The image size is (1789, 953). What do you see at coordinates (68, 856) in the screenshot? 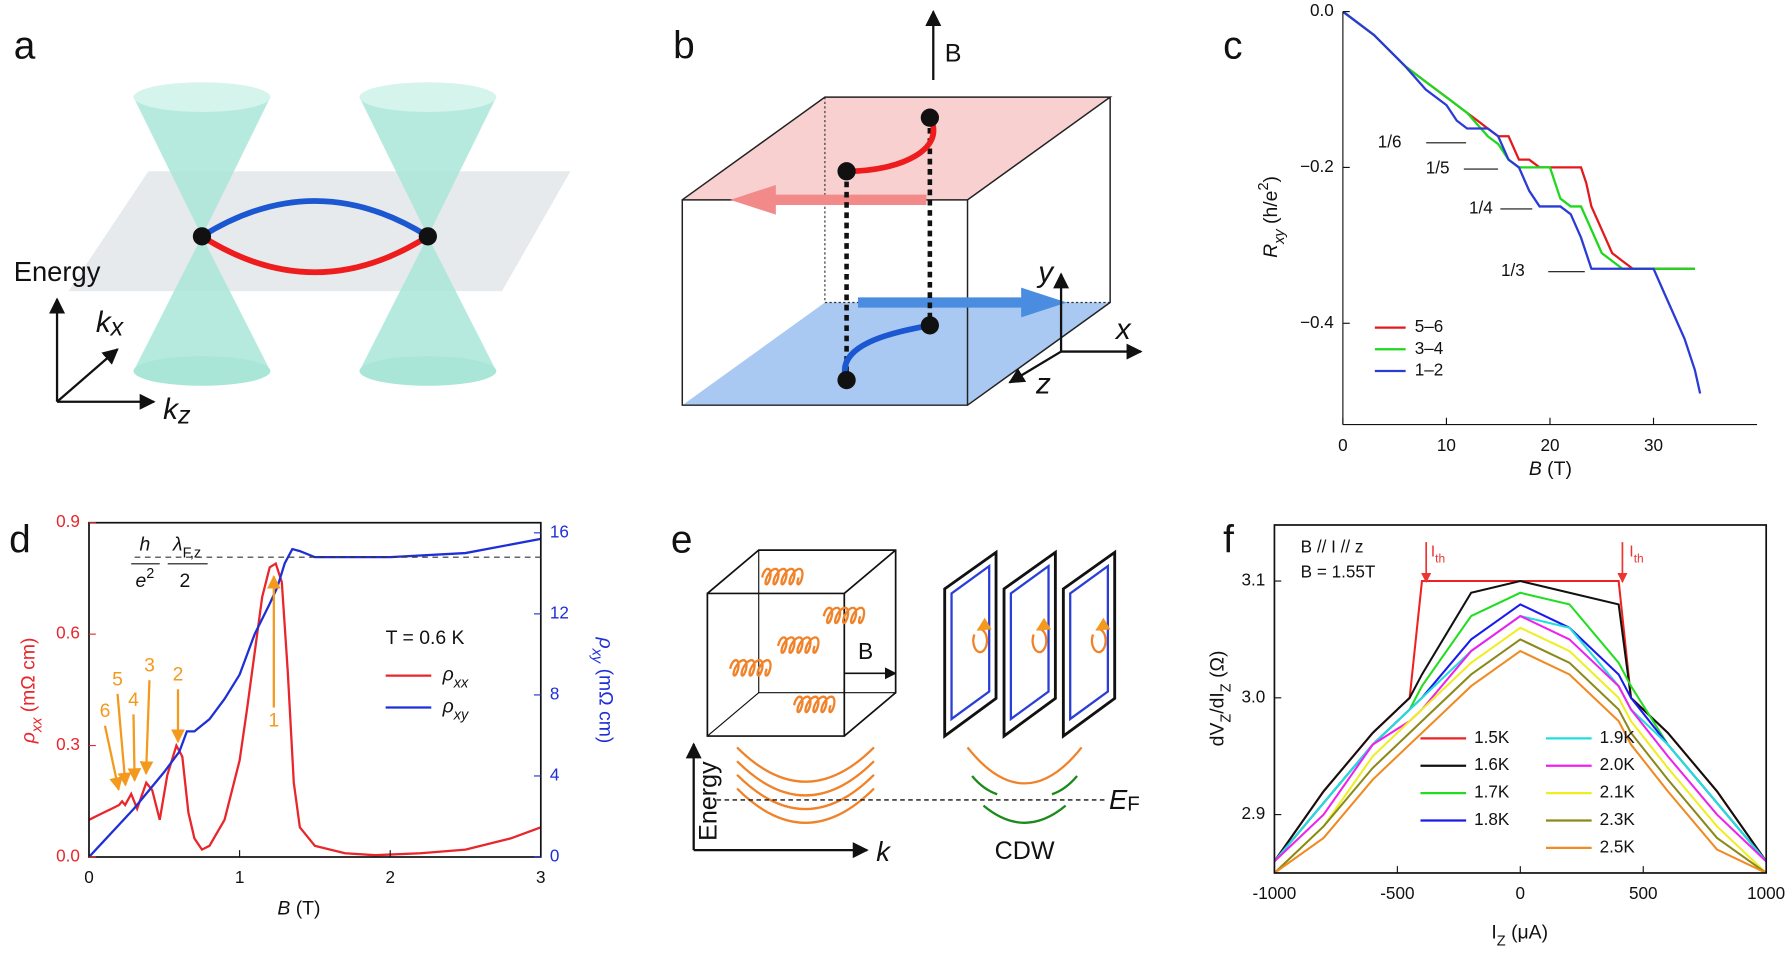
I see `y-tick-label: 0.0` at bounding box center [68, 856].